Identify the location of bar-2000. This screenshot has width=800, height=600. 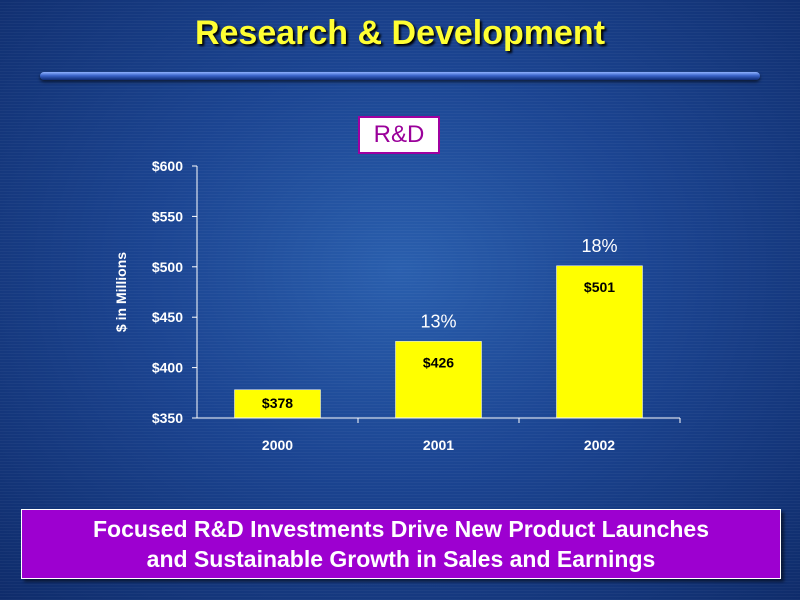
(277, 404).